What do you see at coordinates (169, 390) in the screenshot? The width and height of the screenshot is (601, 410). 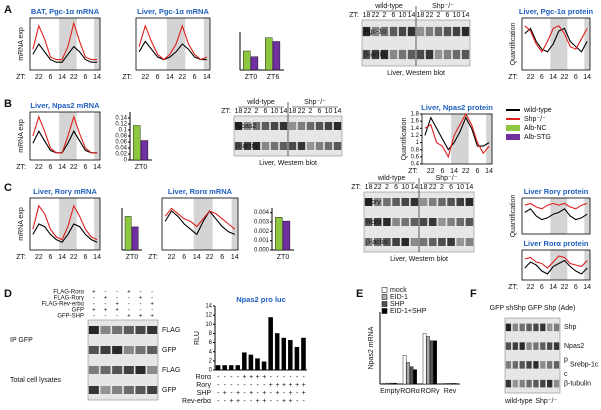 I see `blot-row-label: GFP` at bounding box center [169, 390].